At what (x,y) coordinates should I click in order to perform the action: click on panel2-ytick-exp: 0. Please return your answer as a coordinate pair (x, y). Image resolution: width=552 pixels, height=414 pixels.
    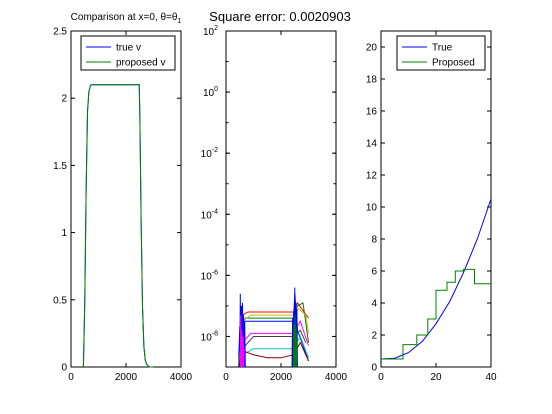
    Looking at the image, I should click on (216, 89).